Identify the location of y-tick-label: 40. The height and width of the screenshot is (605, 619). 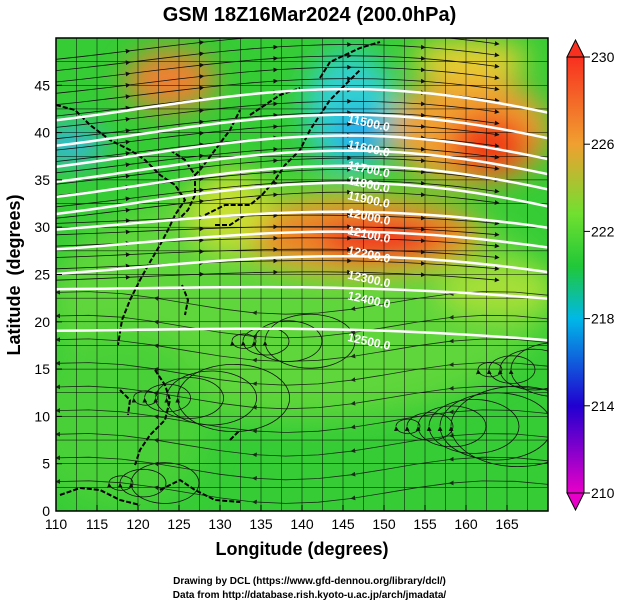
(42, 133).